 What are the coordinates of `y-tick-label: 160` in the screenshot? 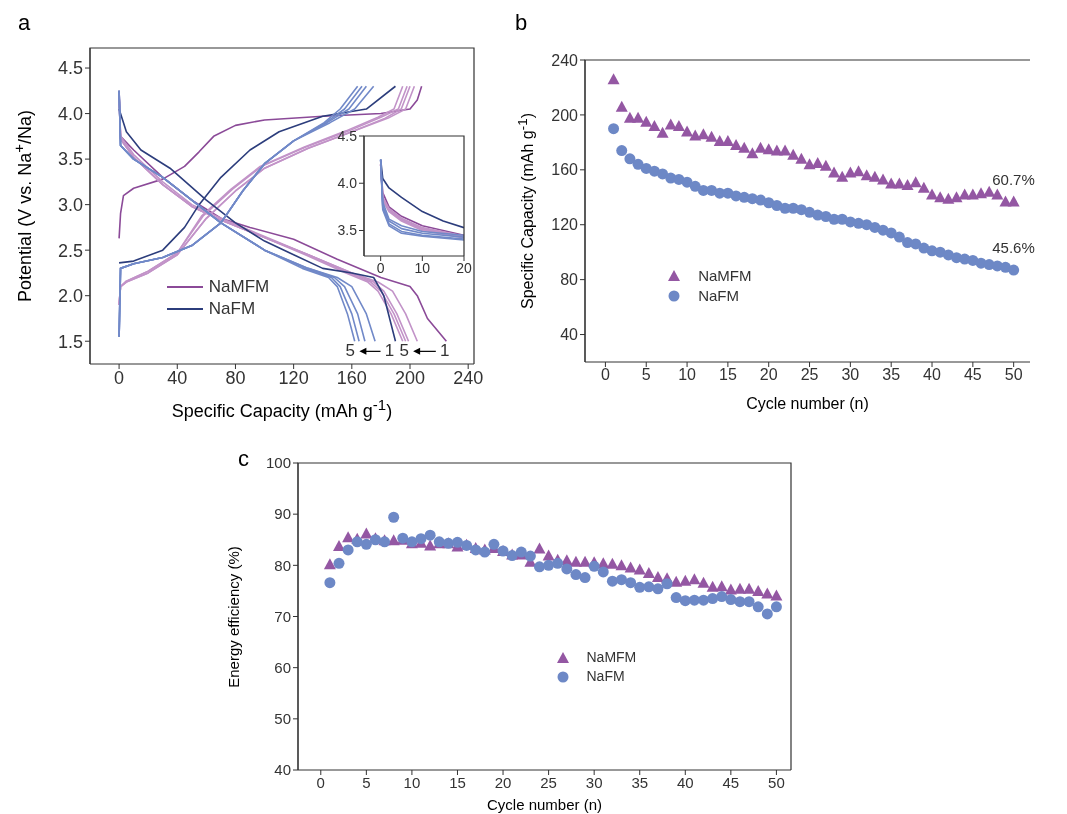 It's located at (565, 170).